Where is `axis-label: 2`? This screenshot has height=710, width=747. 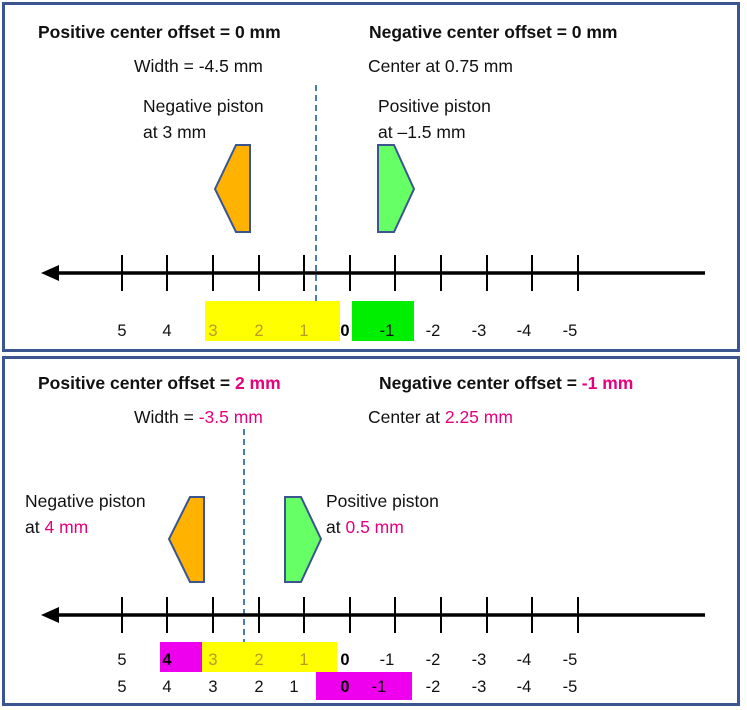 axis-label: 2 is located at coordinates (259, 331).